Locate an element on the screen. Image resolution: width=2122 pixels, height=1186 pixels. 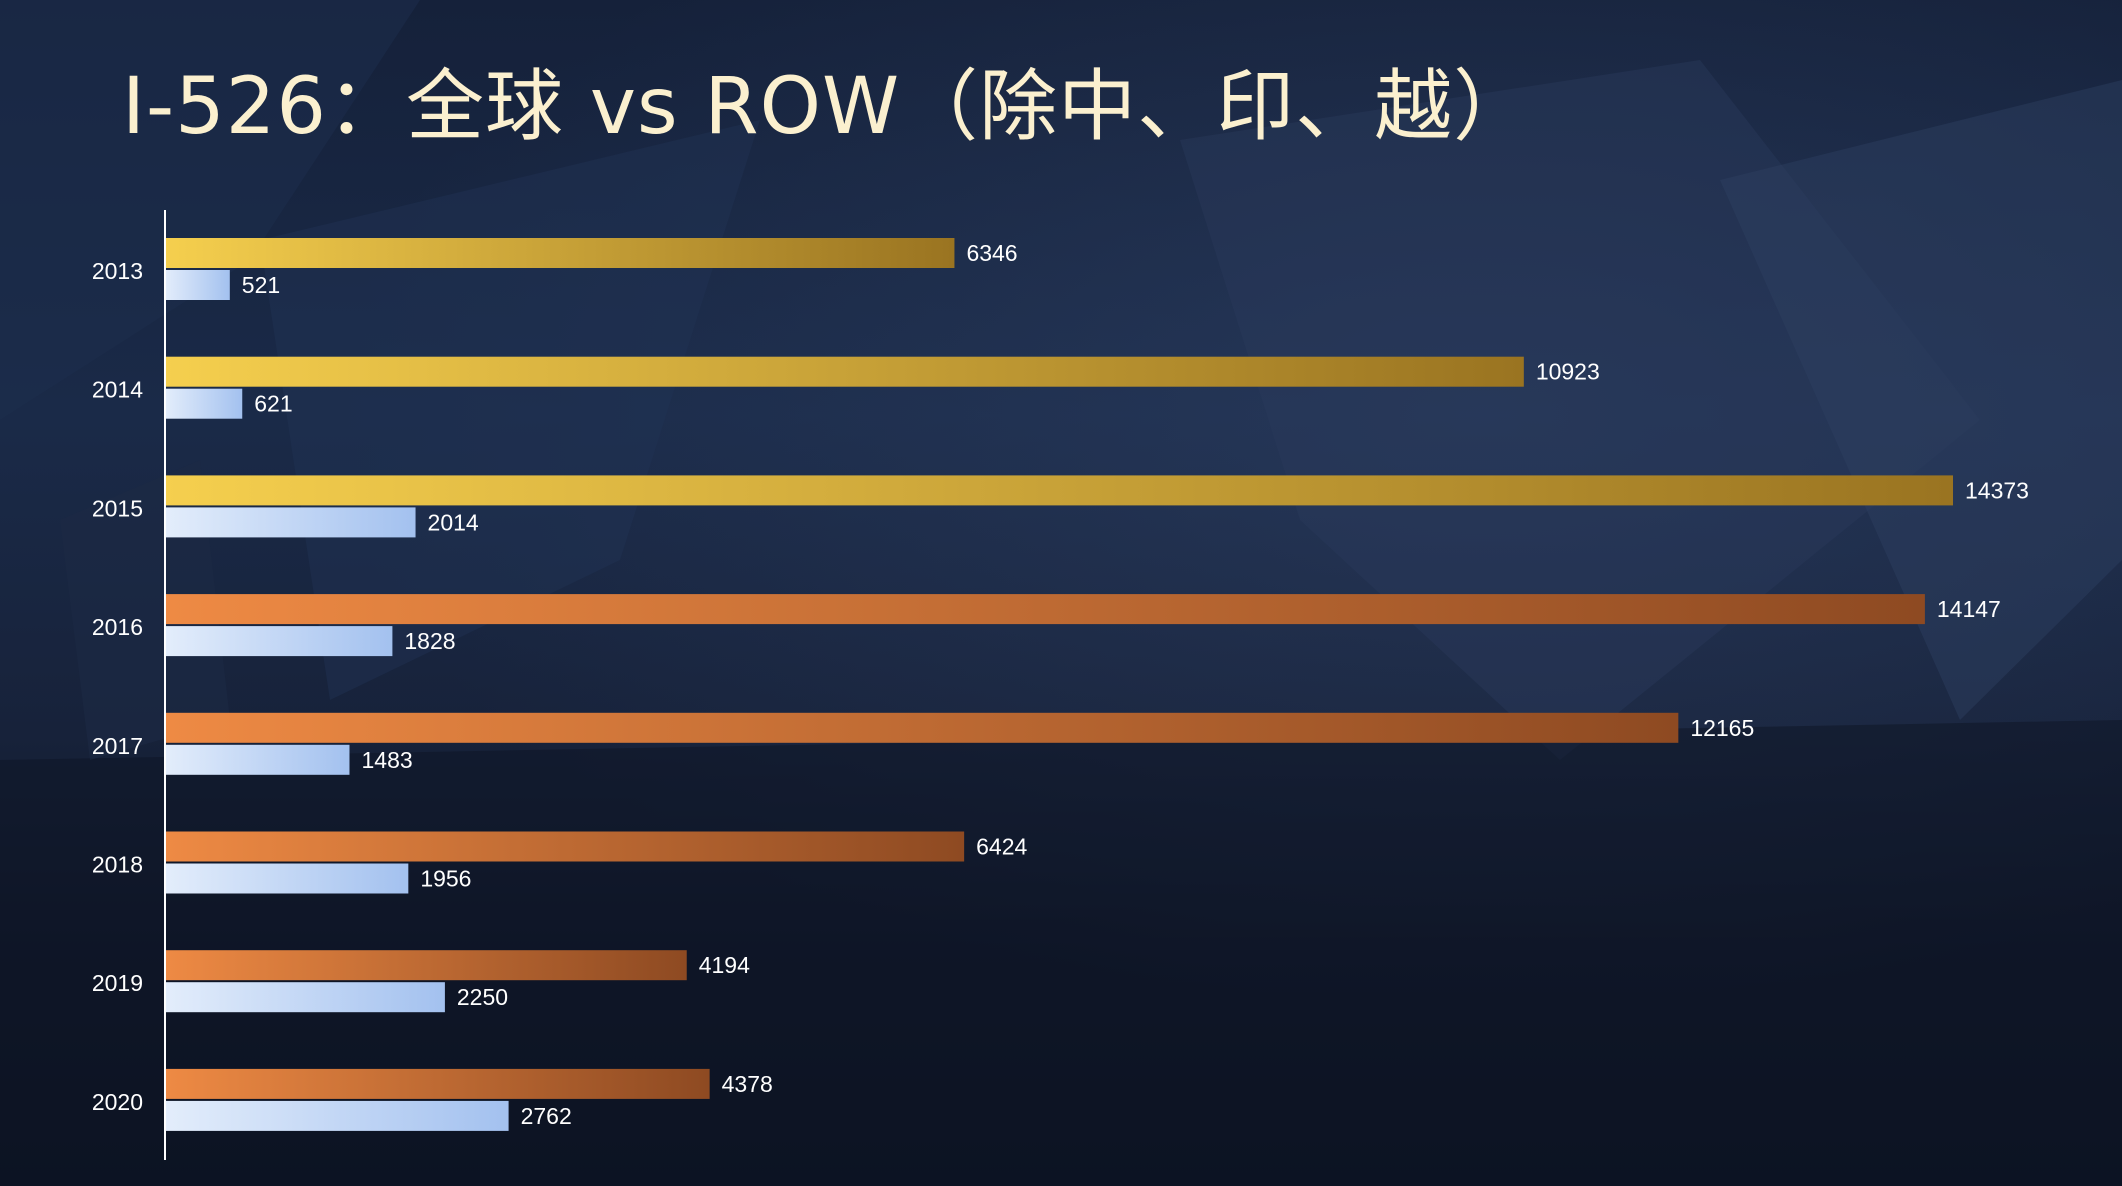
value-label: 4194 is located at coordinates (724, 965).